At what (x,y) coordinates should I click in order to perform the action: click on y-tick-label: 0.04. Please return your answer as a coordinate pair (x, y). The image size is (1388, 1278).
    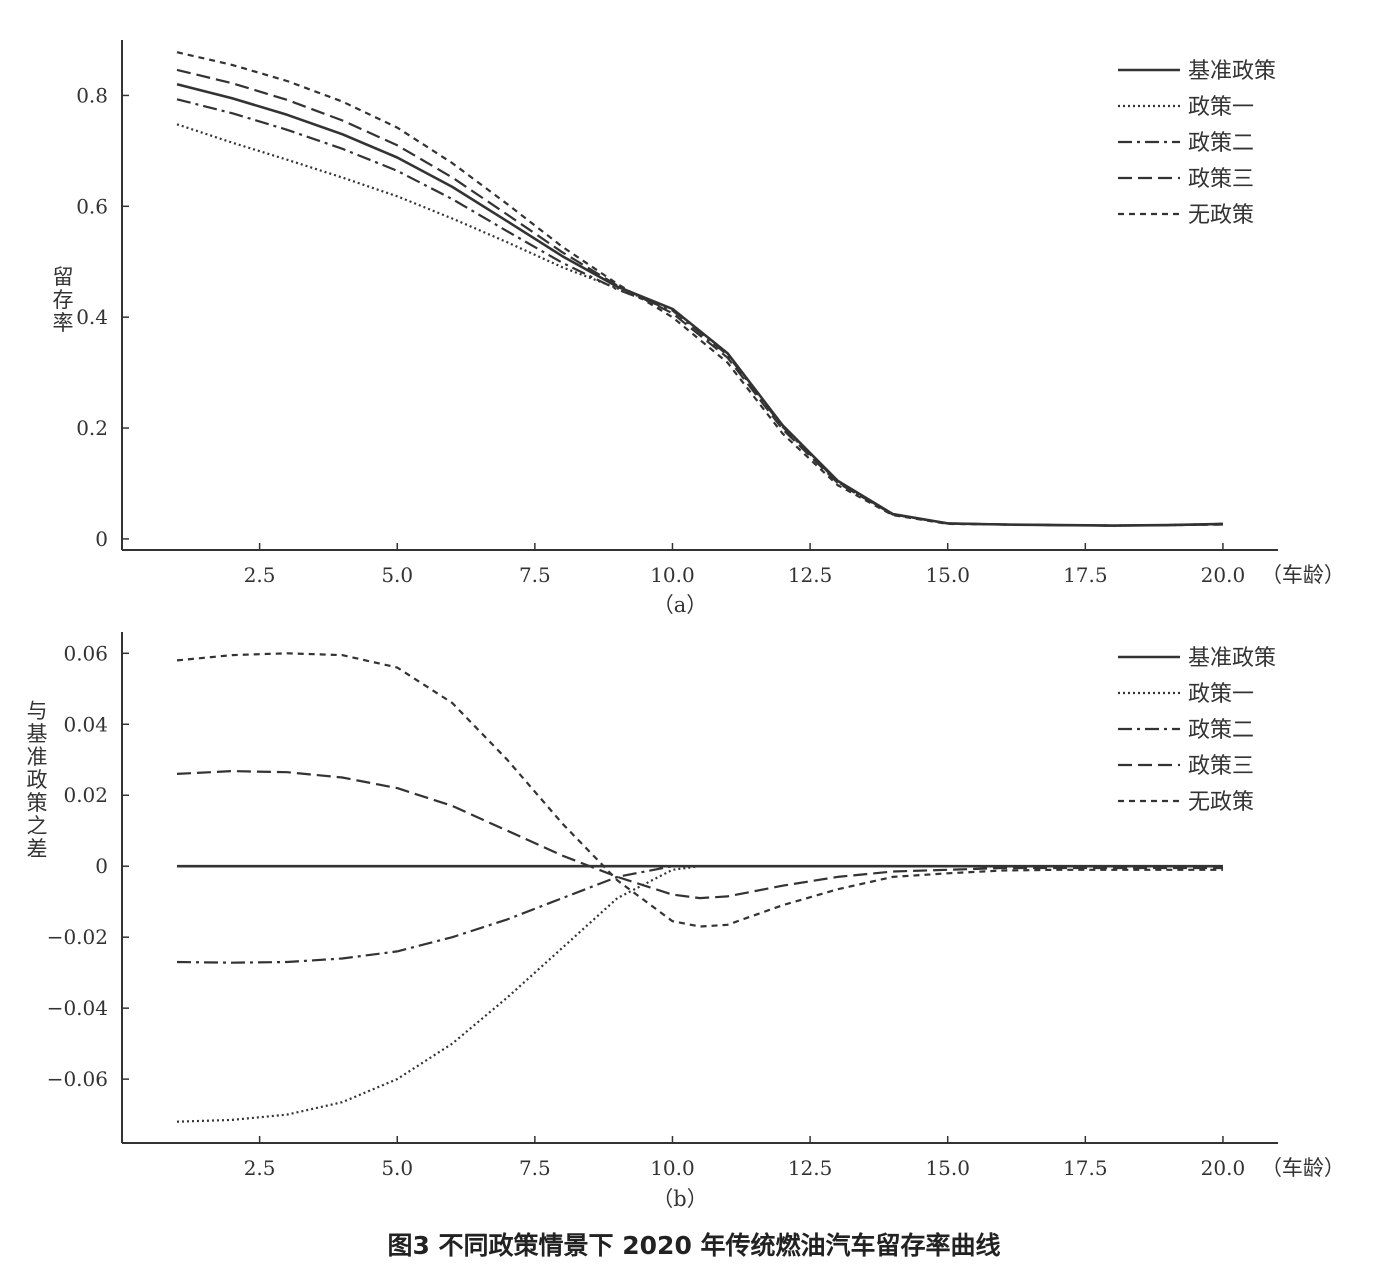
    Looking at the image, I should click on (85, 724).